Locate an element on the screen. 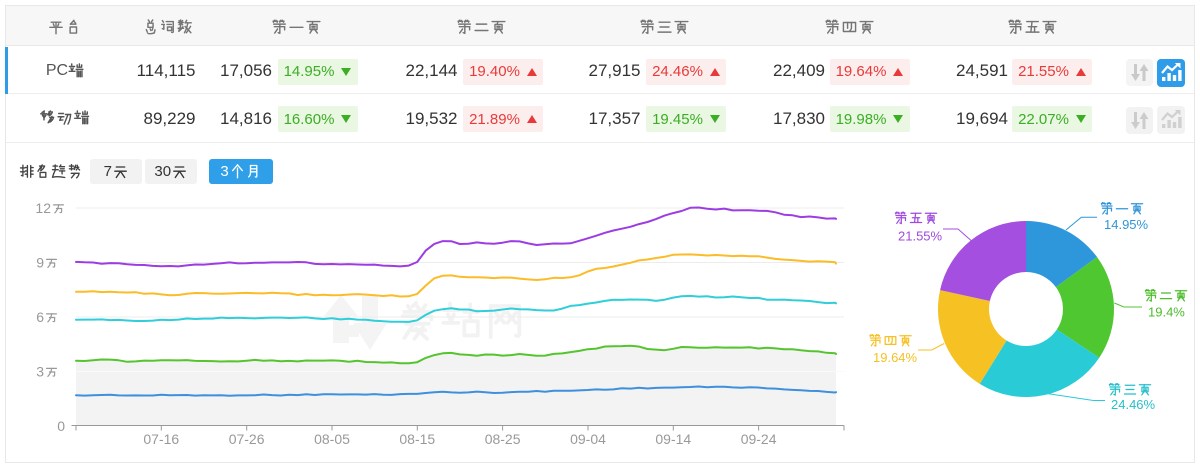 This screenshot has height=469, width=1200. svg-text: 3 is located at coordinates (40, 372).